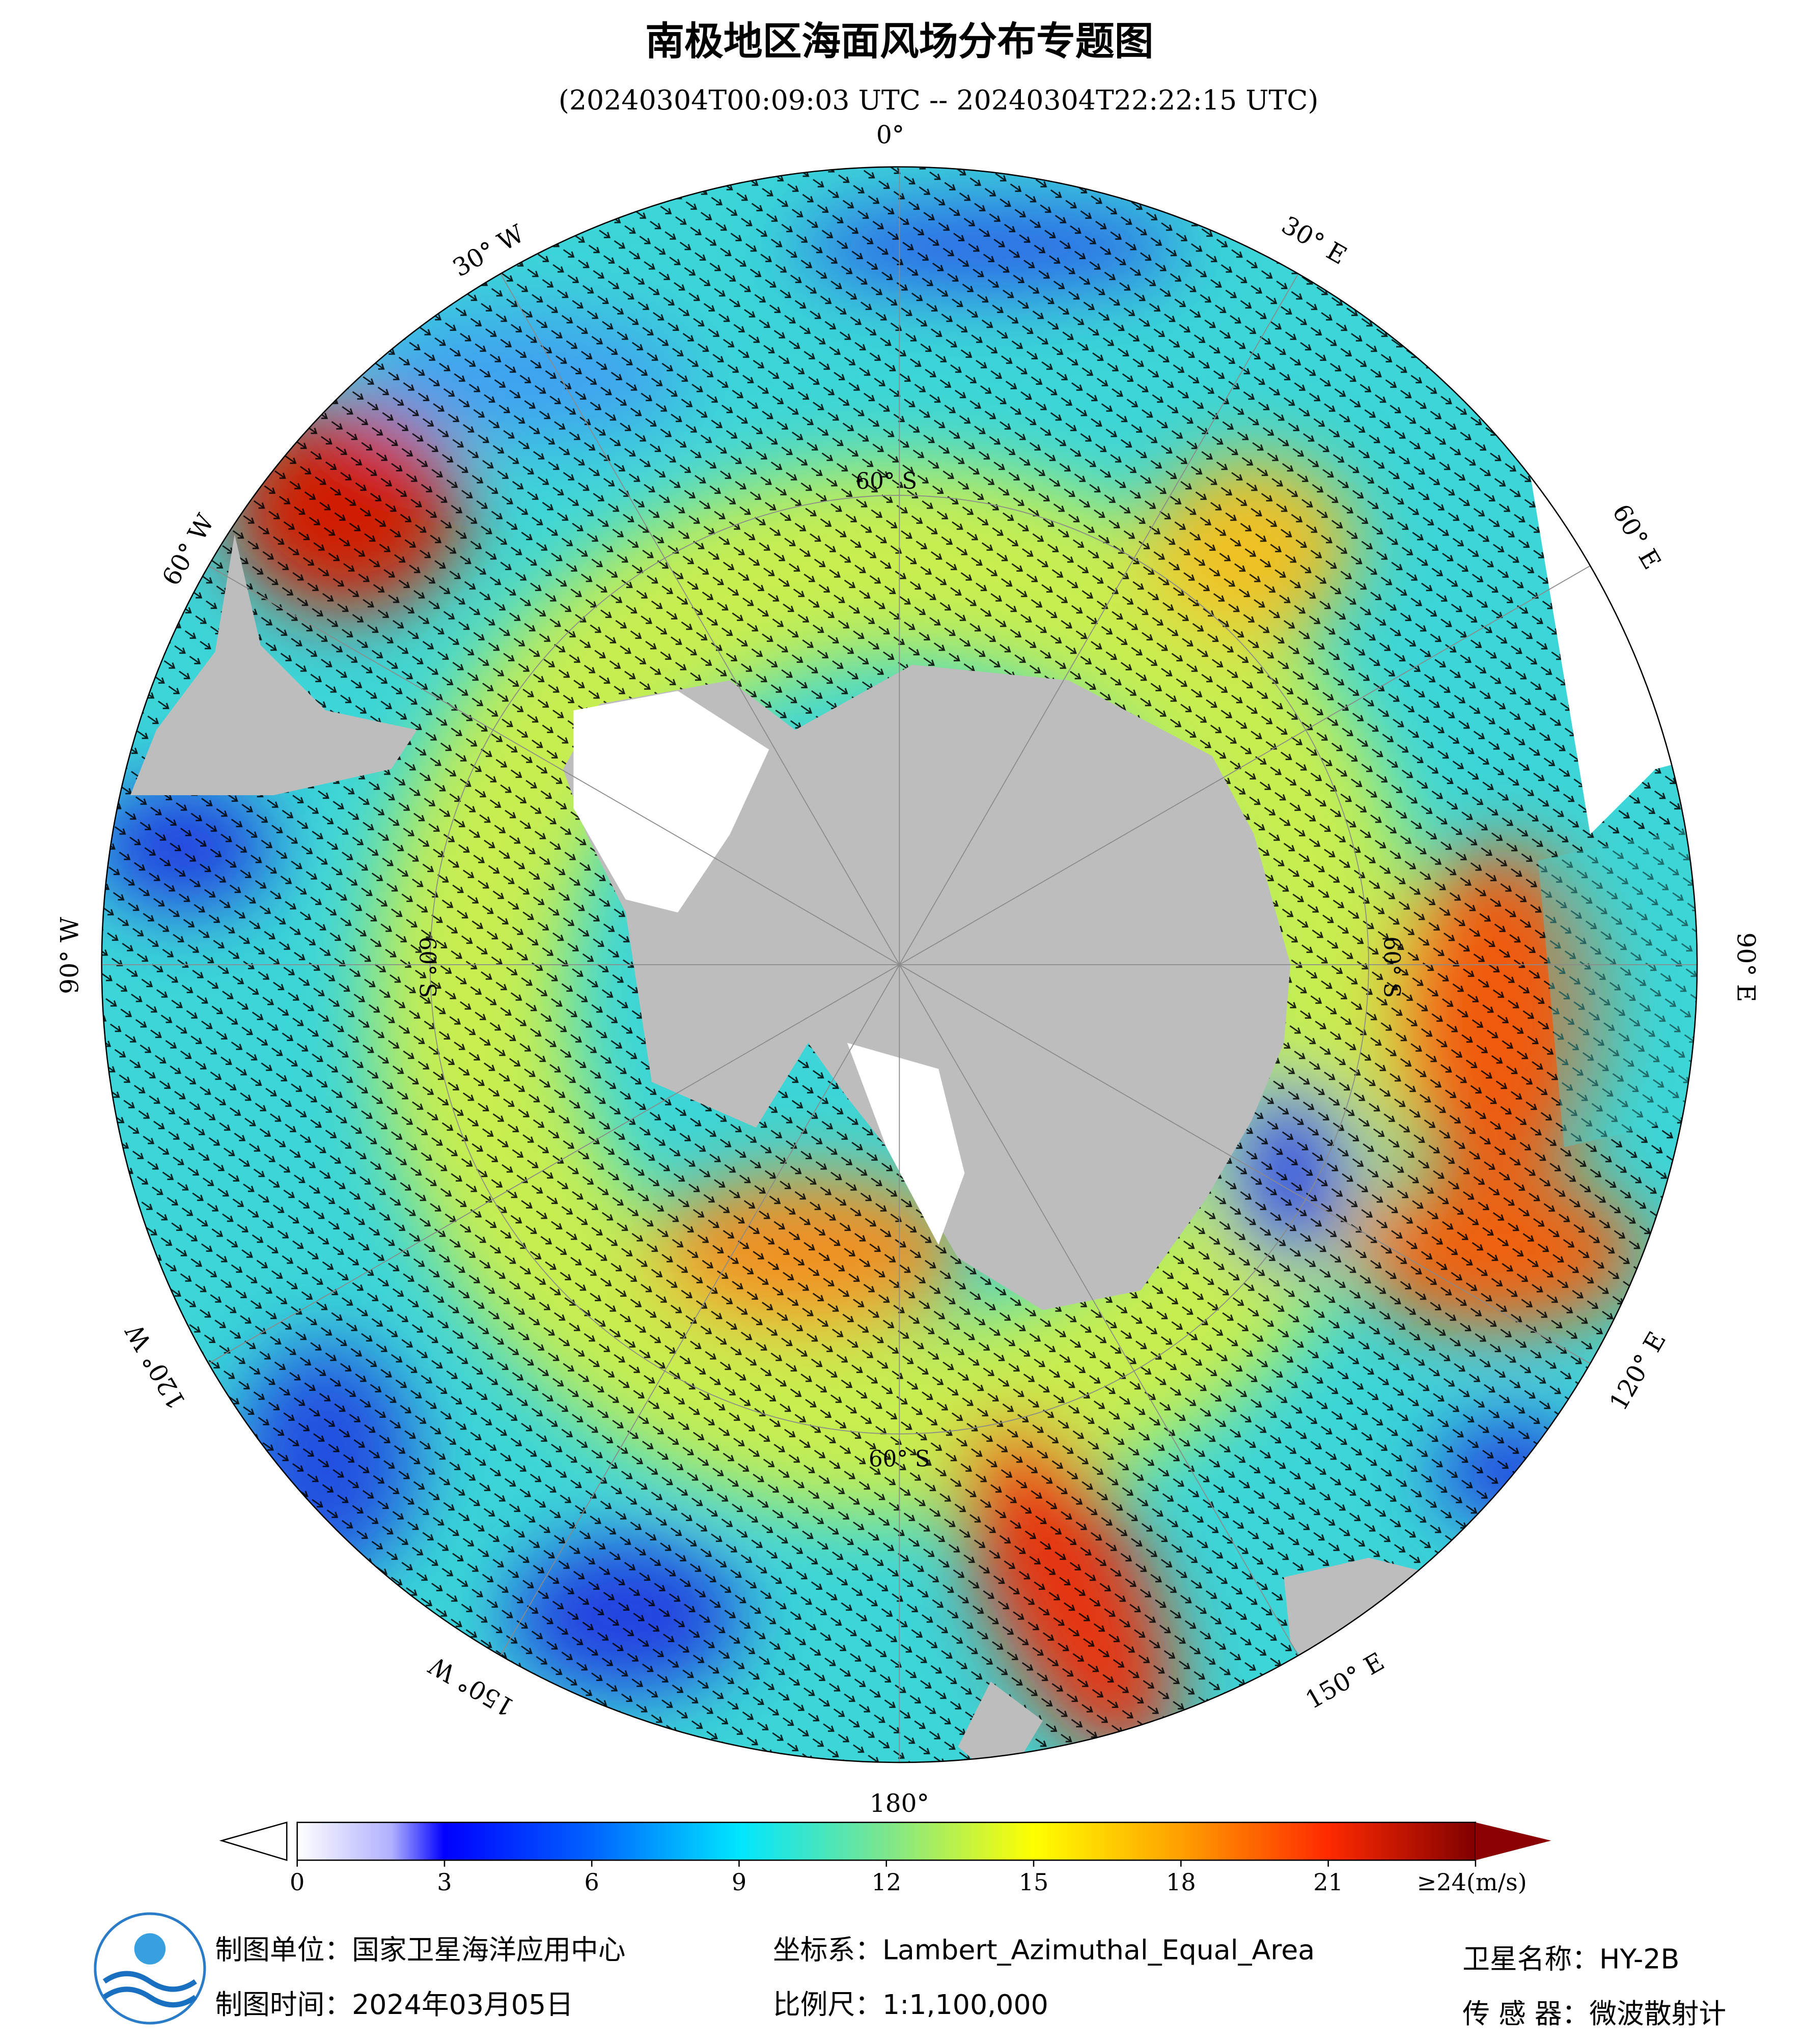 The height and width of the screenshot is (2044, 1804). What do you see at coordinates (886, 1882) in the screenshot?
I see `colorbar-tick-label: 12` at bounding box center [886, 1882].